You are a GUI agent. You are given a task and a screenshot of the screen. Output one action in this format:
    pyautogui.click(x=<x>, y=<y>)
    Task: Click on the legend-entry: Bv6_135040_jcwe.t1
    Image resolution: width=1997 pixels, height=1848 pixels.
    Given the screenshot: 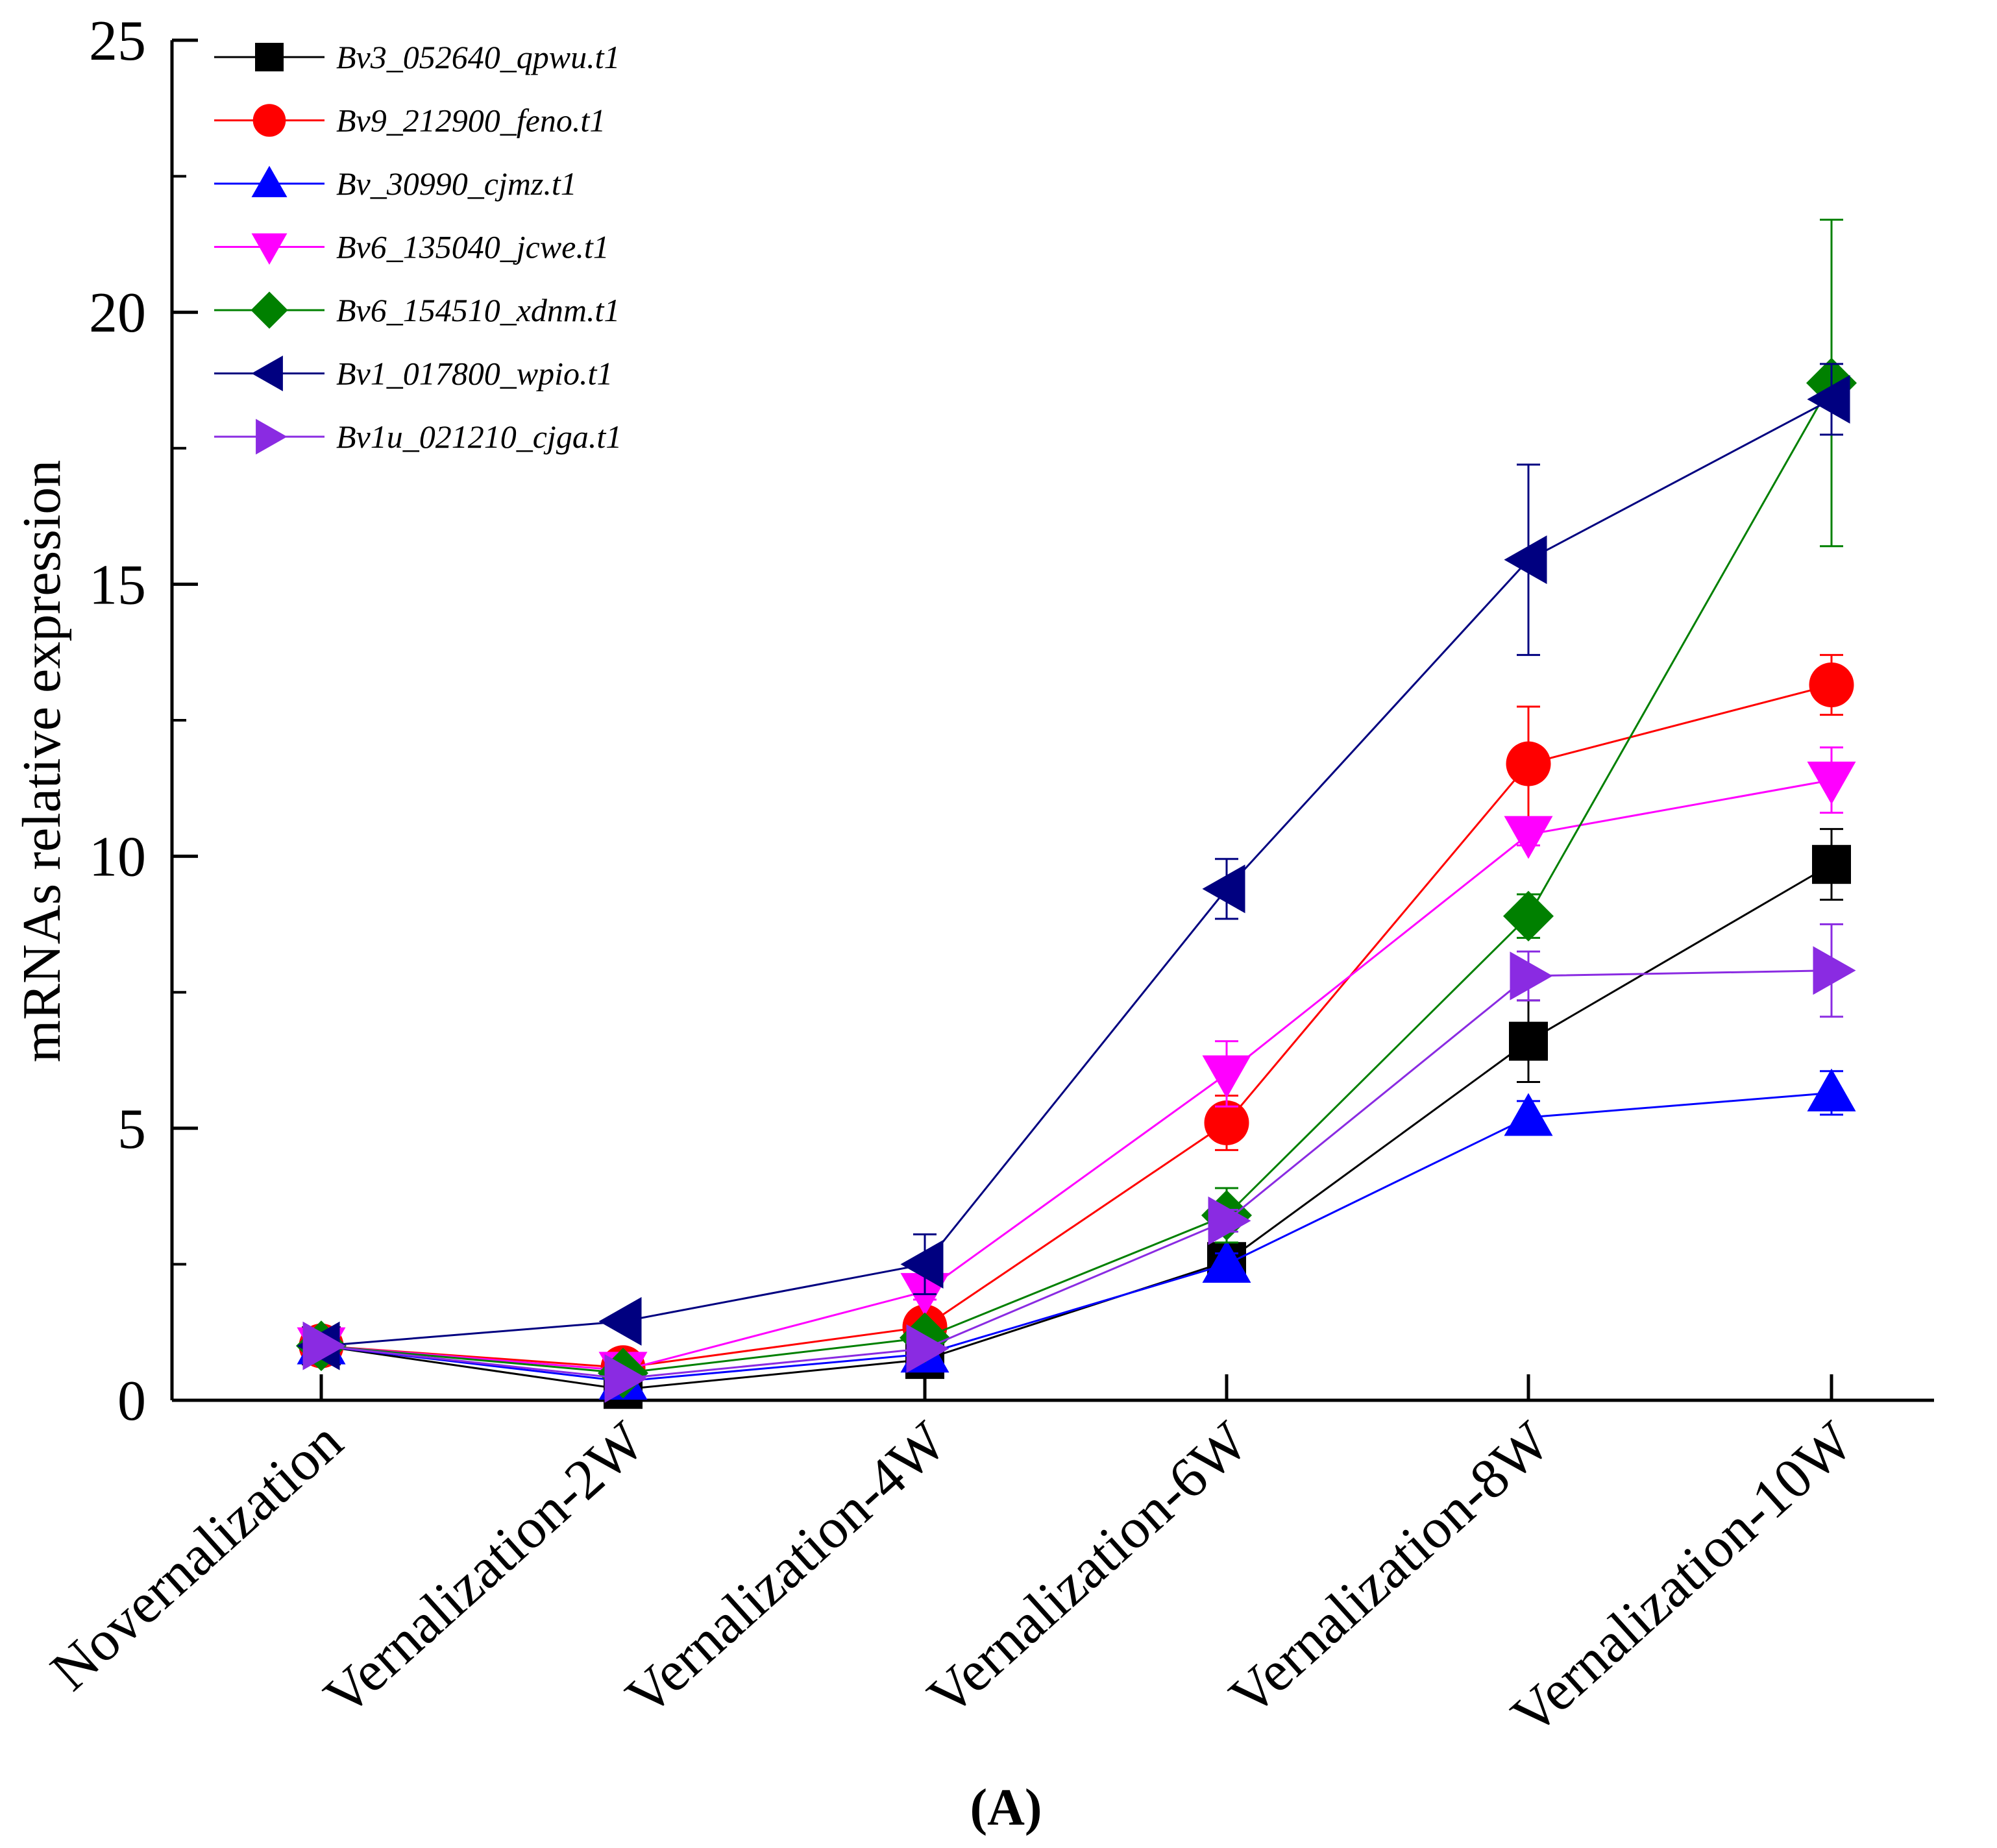 What is the action you would take?
    pyautogui.click(x=412, y=247)
    